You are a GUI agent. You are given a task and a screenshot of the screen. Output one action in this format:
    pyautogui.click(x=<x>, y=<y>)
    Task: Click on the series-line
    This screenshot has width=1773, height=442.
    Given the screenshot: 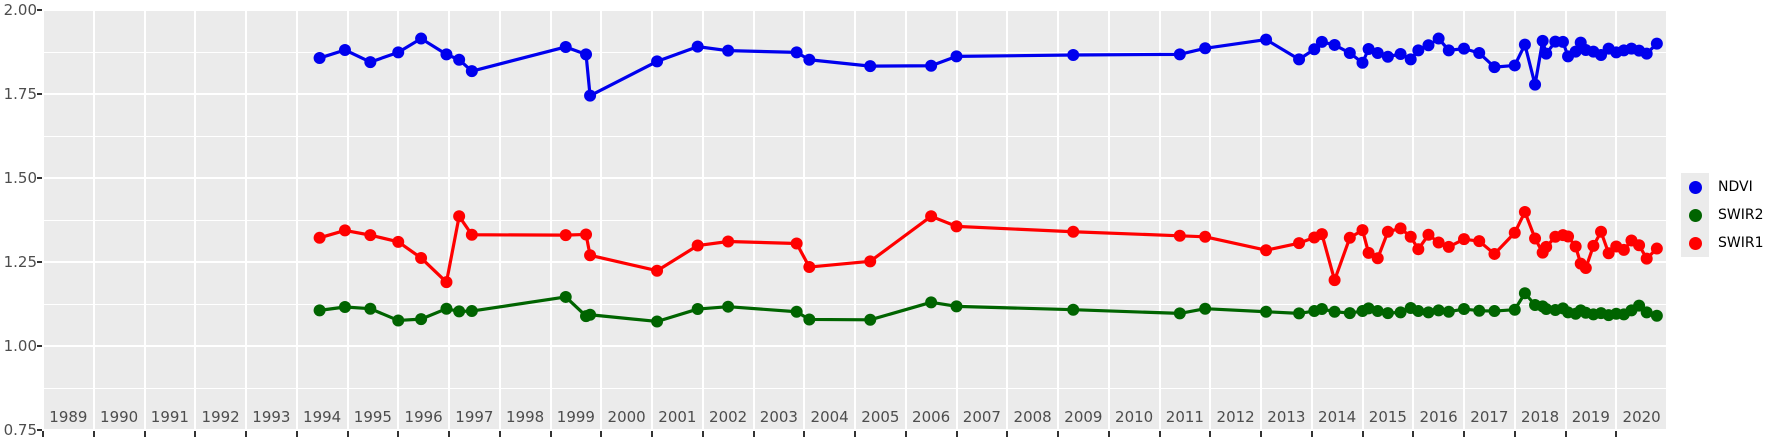 What is the action you would take?
    pyautogui.click(x=988, y=307)
    